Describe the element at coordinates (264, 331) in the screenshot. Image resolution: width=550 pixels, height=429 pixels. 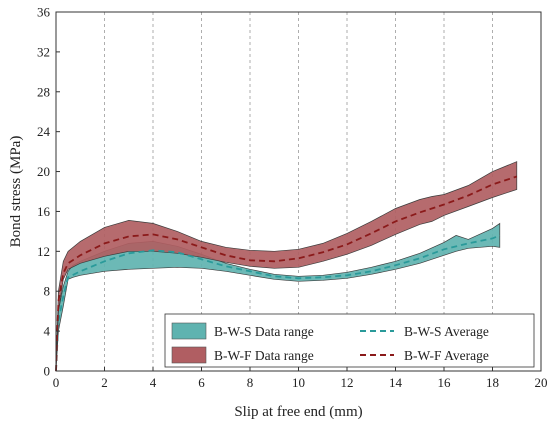
I see `legend-label-bws-range: B-W-S Data range` at that location.